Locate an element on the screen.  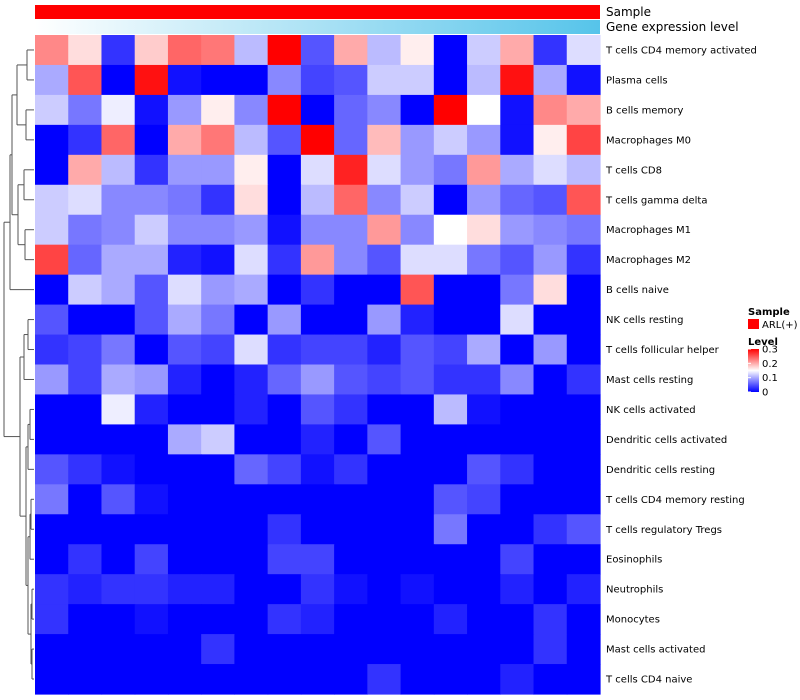
row-label: B cells naive is located at coordinates (637, 290).